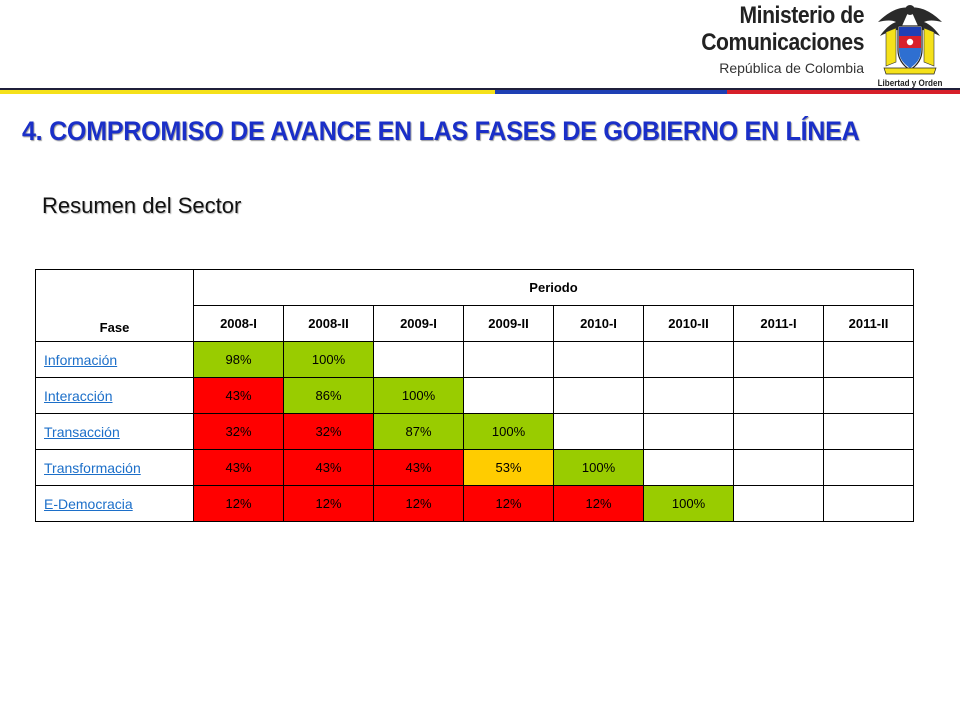 The width and height of the screenshot is (960, 720). Describe the element at coordinates (910, 83) in the screenshot. I see `crest-motto: Libertad y Orden` at that location.